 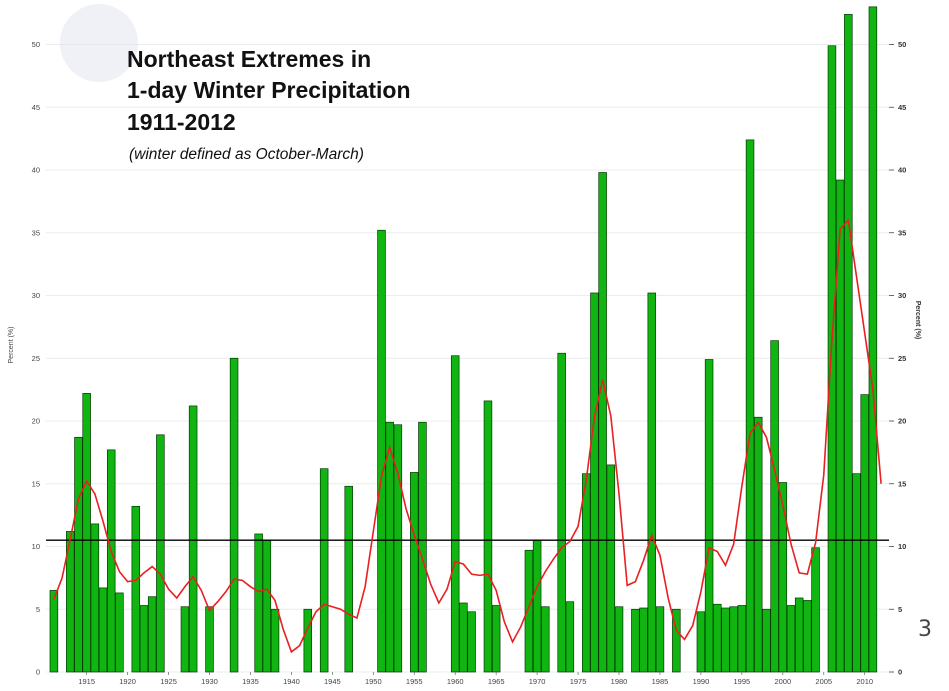 I want to click on x-tick-label: 1990, so click(x=701, y=681).